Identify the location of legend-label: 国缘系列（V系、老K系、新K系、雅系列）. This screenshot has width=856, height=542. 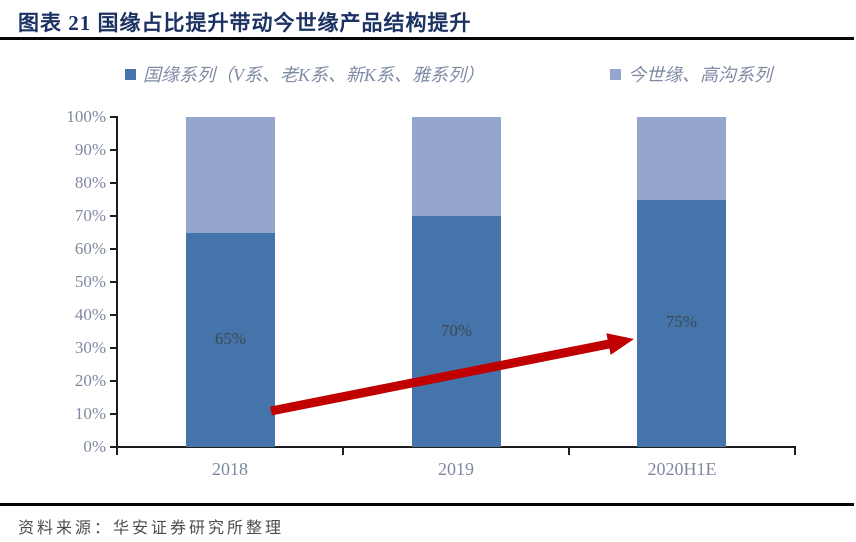
(314, 75).